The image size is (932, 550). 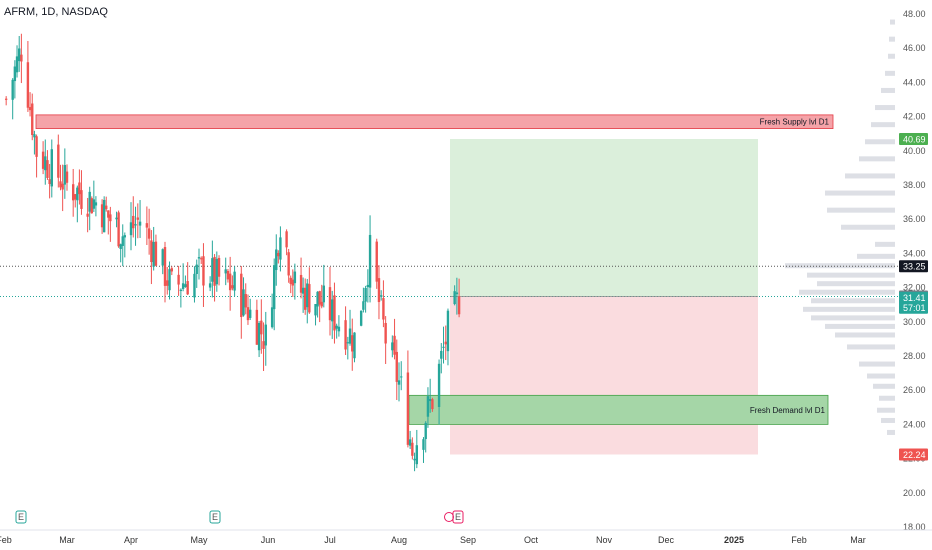 I want to click on position-stop-zone, so click(x=604, y=375).